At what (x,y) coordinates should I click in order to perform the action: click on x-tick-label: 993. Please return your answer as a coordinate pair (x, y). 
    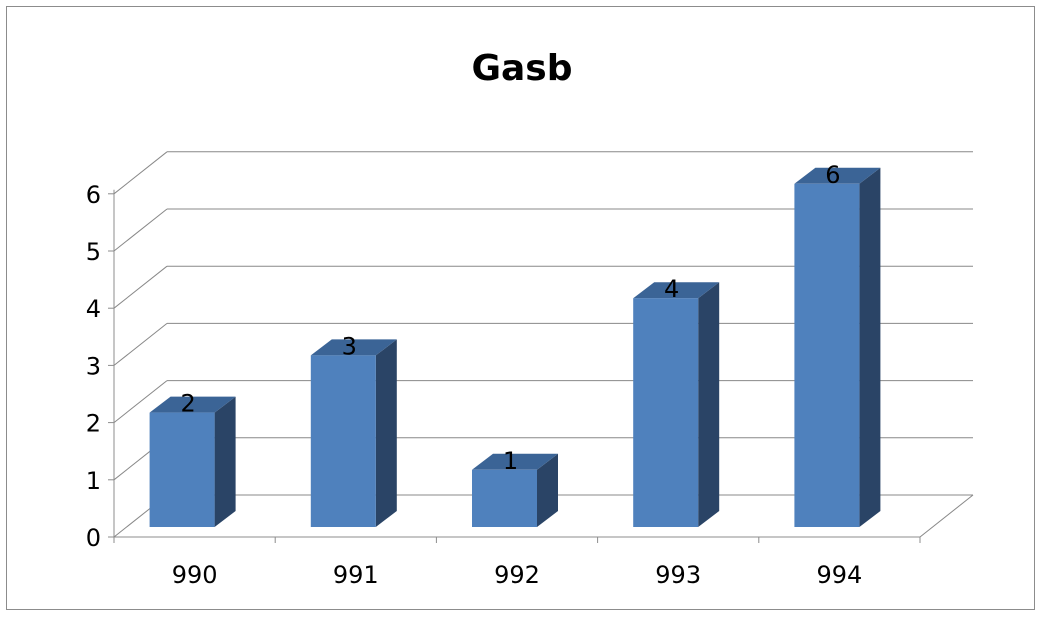
    Looking at the image, I should click on (678, 575).